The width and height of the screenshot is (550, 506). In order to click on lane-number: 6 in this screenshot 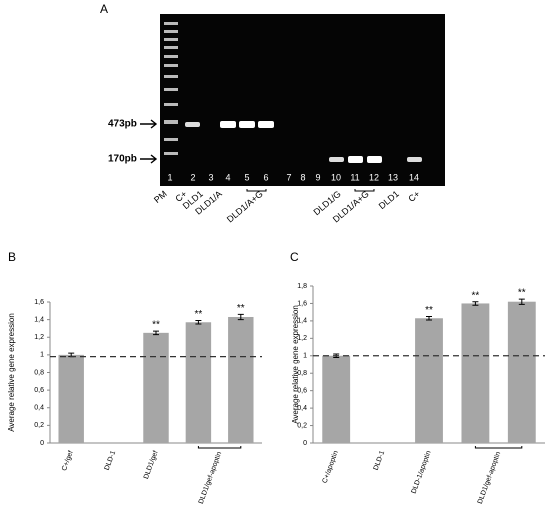, I will do `click(265, 177)`.